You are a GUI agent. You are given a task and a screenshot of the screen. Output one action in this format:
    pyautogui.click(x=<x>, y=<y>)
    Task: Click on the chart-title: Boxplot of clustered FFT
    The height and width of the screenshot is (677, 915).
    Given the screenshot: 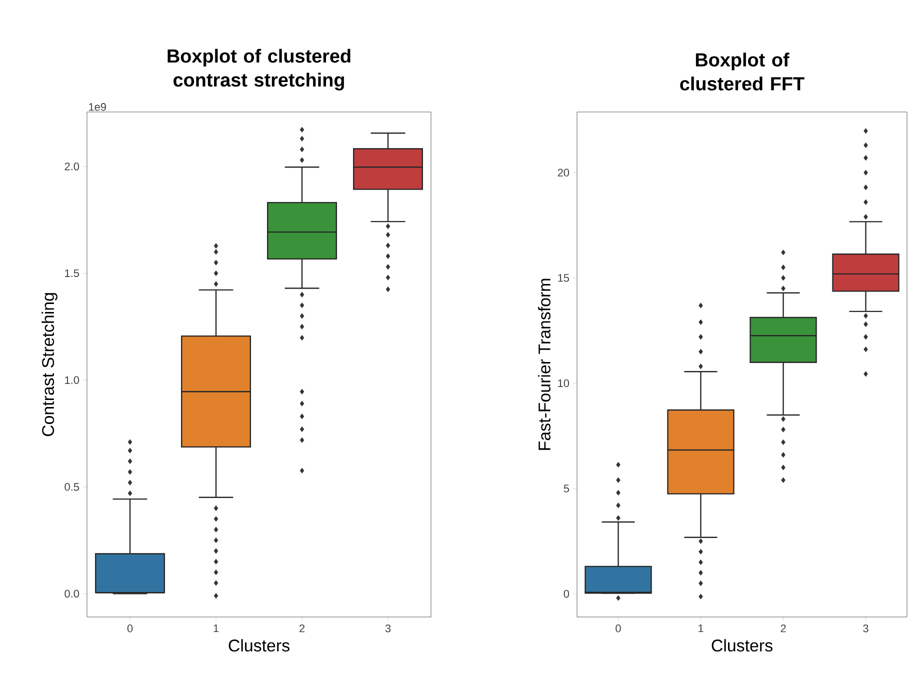 What is the action you would take?
    pyautogui.click(x=742, y=71)
    